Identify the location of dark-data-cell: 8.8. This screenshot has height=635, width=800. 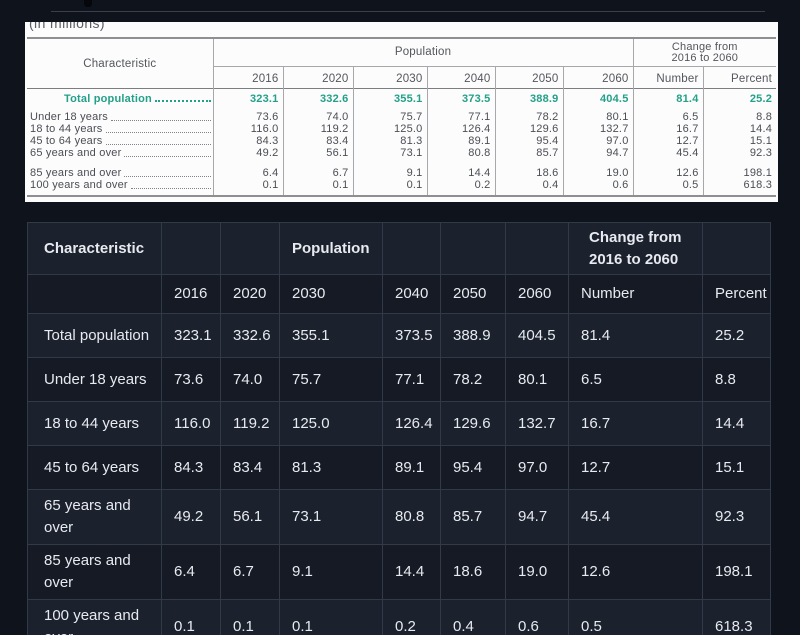
(736, 379).